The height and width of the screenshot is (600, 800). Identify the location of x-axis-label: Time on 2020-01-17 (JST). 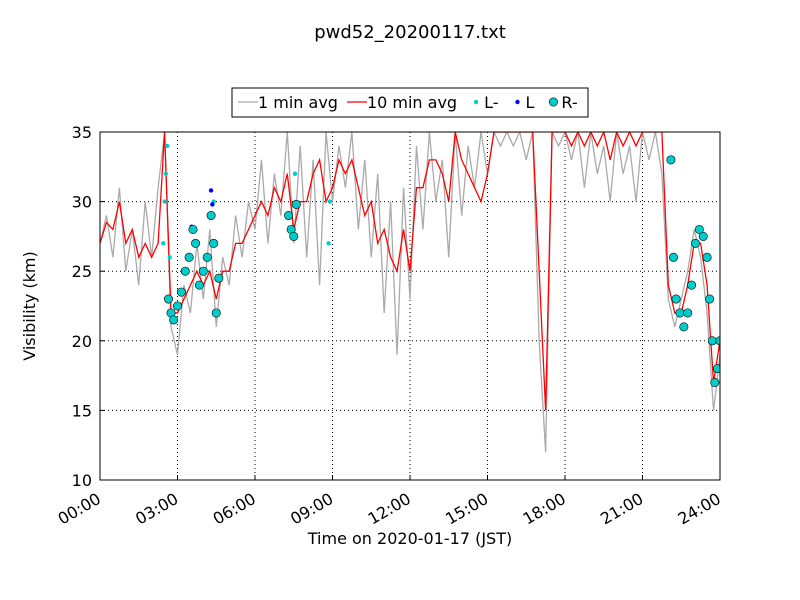
(409, 538).